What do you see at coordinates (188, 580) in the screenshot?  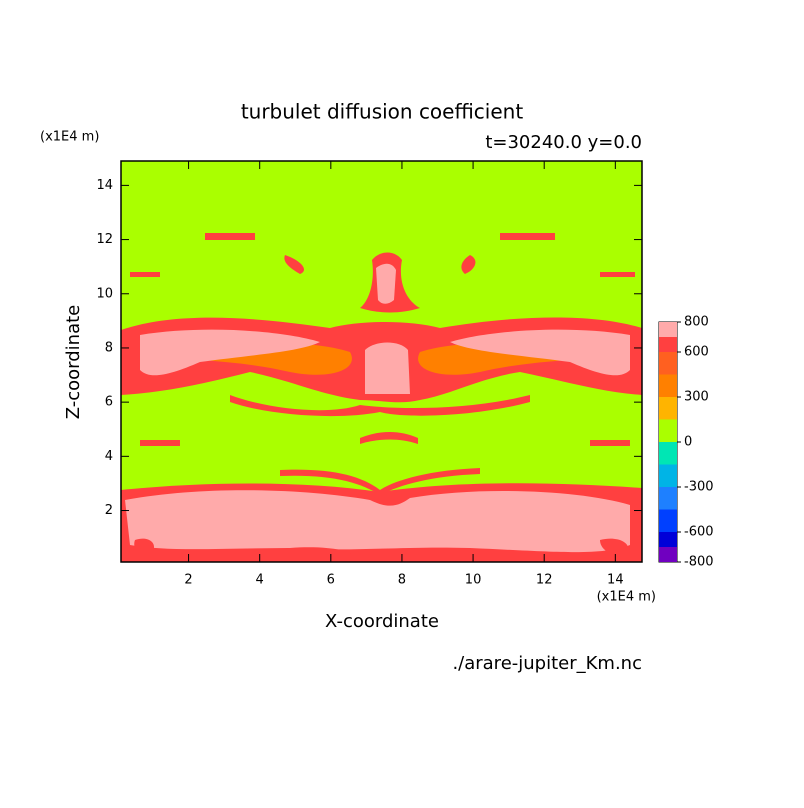 I see `x-tick-label: 2` at bounding box center [188, 580].